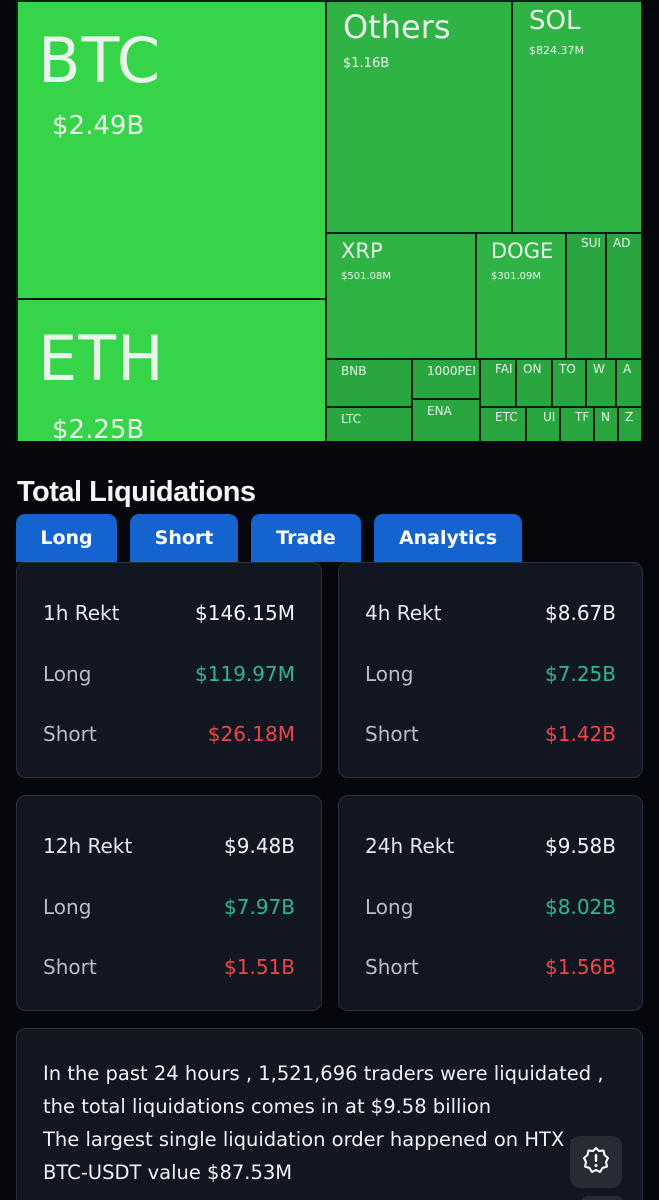  What do you see at coordinates (369, 423) in the screenshot?
I see `treemap-cell-ltc: LTC` at bounding box center [369, 423].